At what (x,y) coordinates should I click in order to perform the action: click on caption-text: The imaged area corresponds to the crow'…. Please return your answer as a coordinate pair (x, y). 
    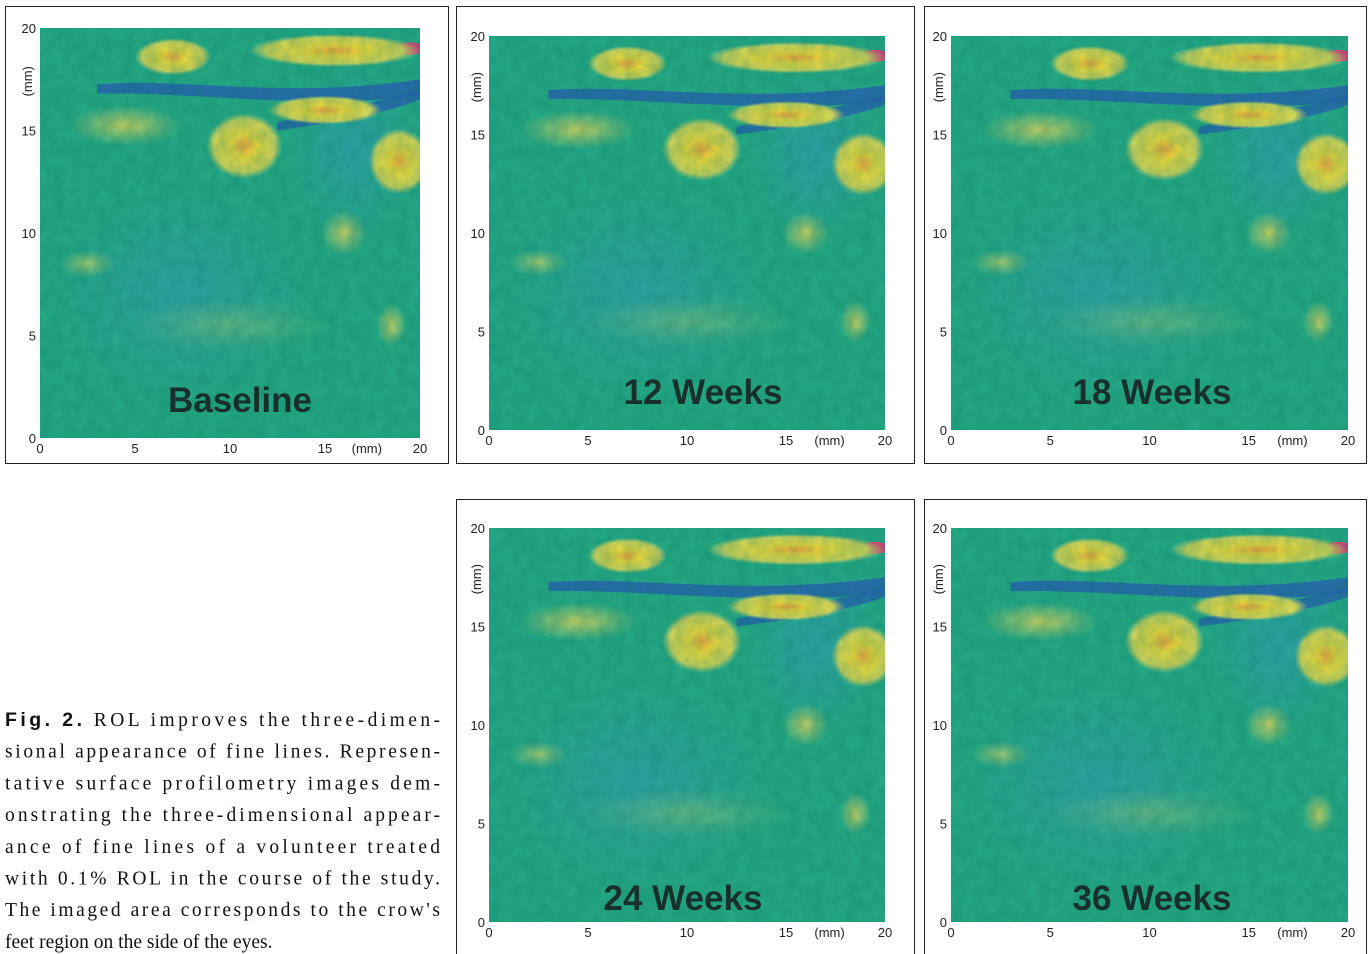
    Looking at the image, I should click on (222, 910).